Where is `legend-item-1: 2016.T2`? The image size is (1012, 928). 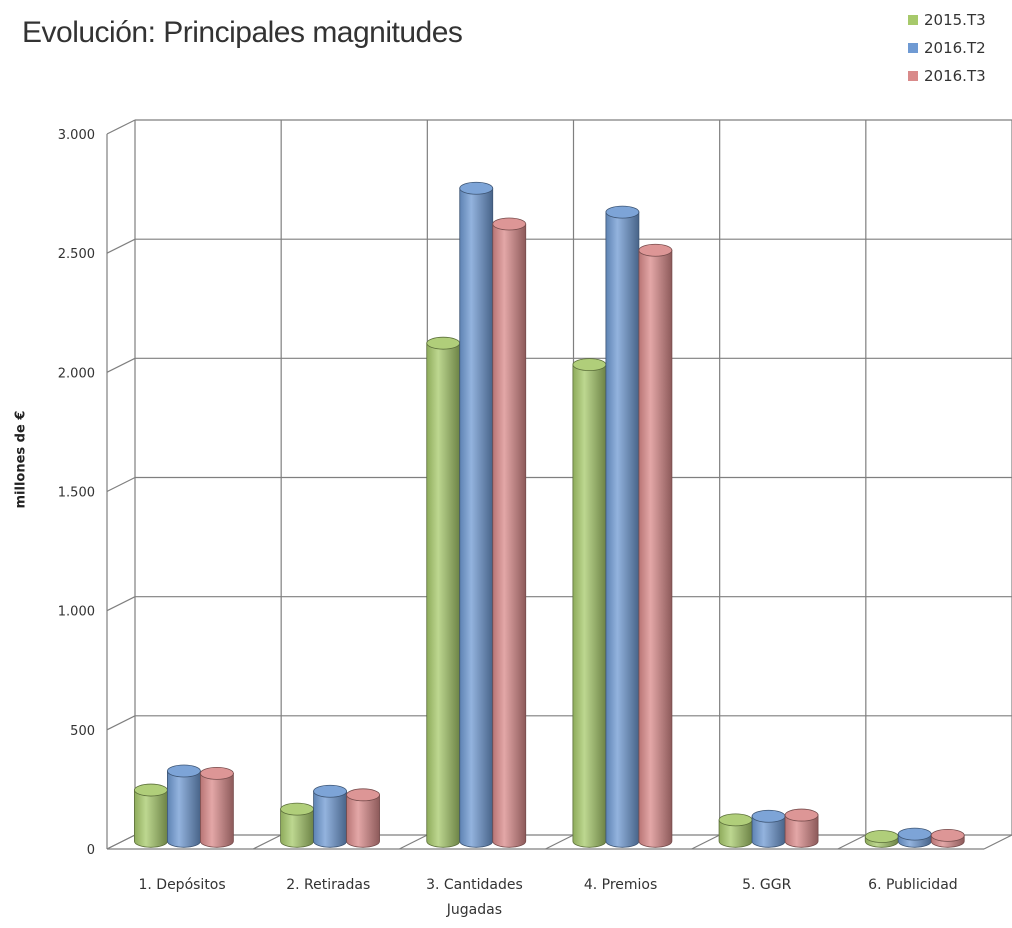 legend-item-1: 2016.T2 is located at coordinates (947, 48).